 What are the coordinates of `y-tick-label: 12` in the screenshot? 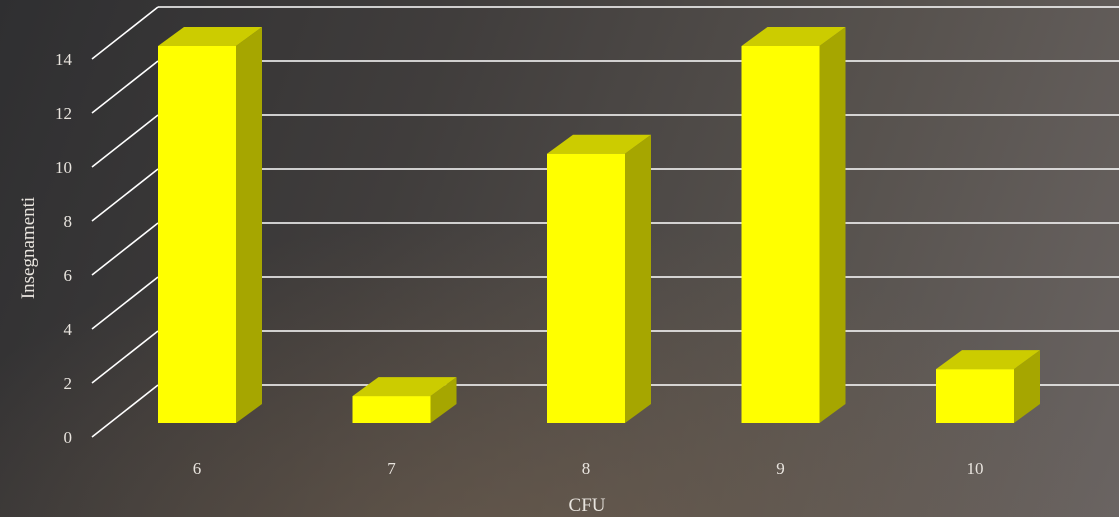 It's located at (63, 113).